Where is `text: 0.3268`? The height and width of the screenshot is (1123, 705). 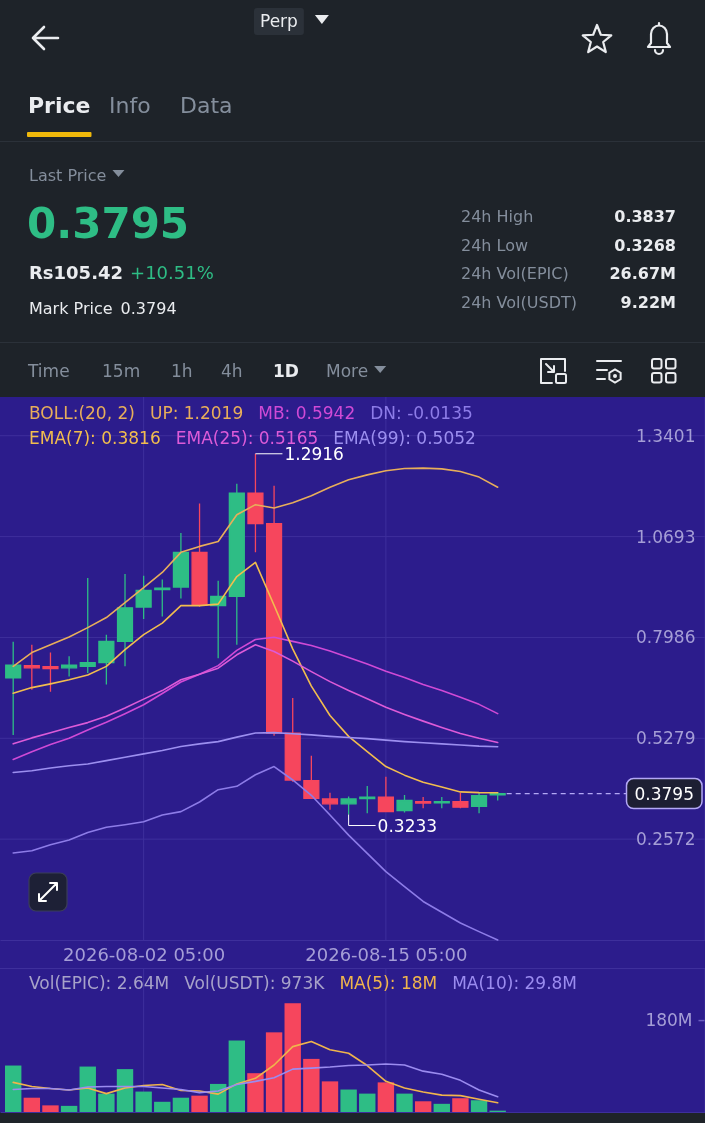 text: 0.3268 is located at coordinates (645, 245).